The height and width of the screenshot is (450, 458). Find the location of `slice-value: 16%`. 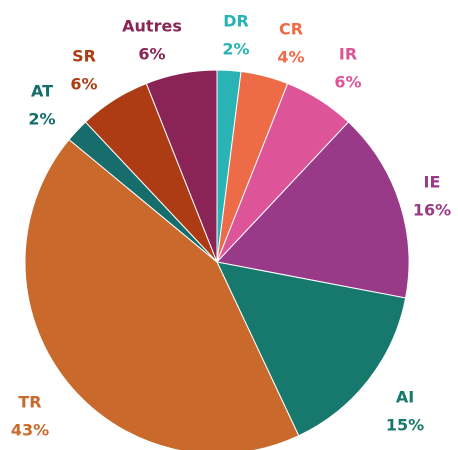

slice-value: 16% is located at coordinates (432, 210).